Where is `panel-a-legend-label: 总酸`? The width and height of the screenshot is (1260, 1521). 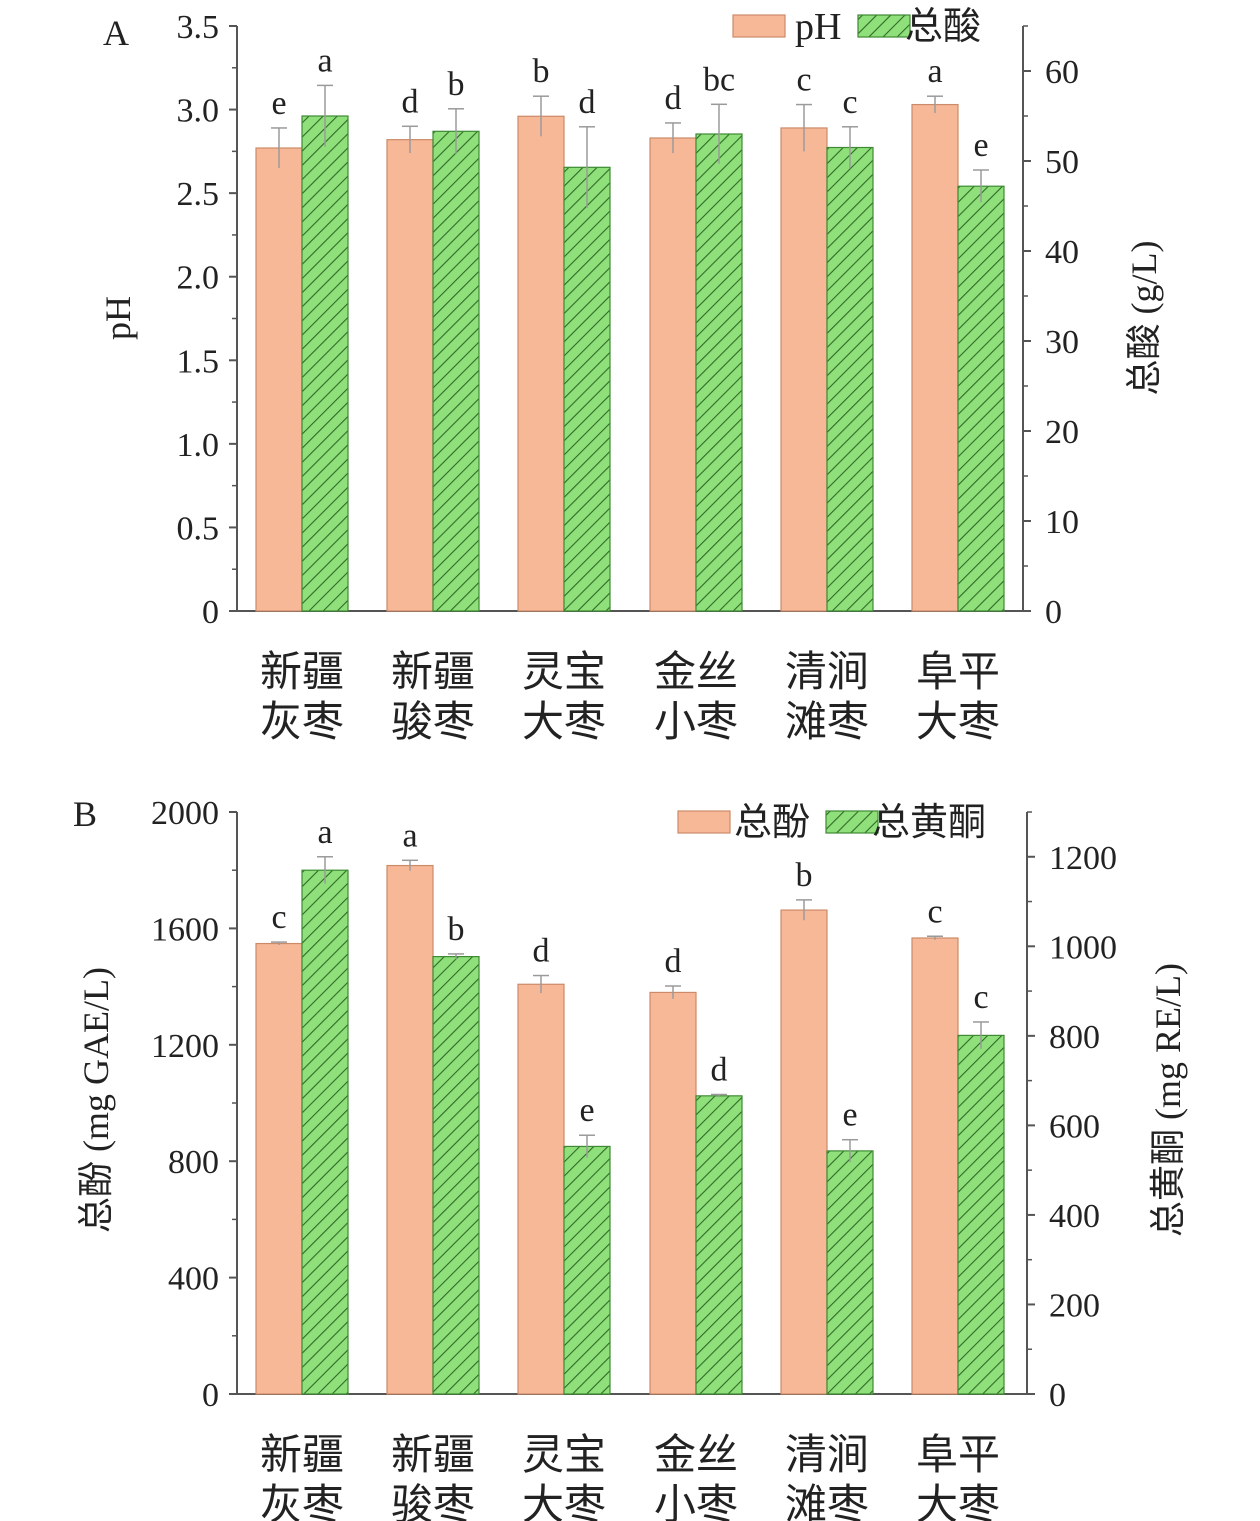 panel-a-legend-label: 总酸 is located at coordinates (943, 27).